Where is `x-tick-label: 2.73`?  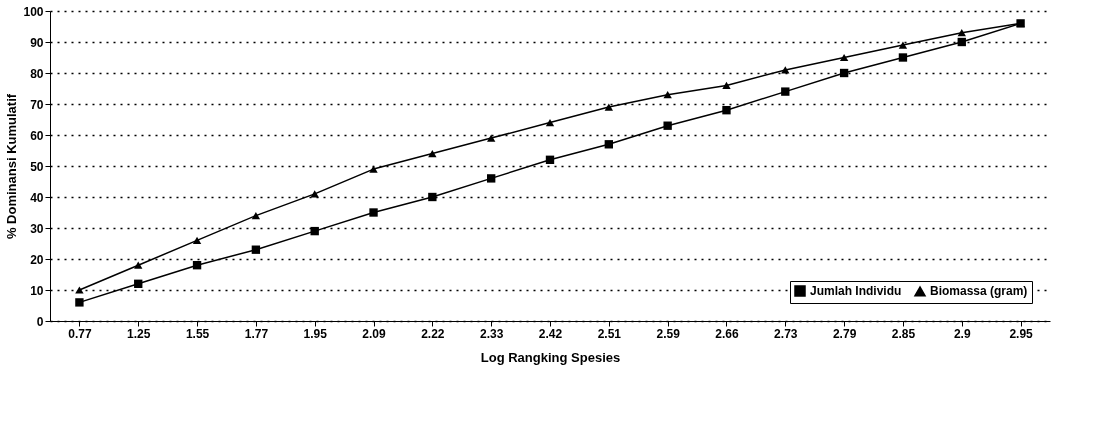
x-tick-label: 2.73 is located at coordinates (786, 333).